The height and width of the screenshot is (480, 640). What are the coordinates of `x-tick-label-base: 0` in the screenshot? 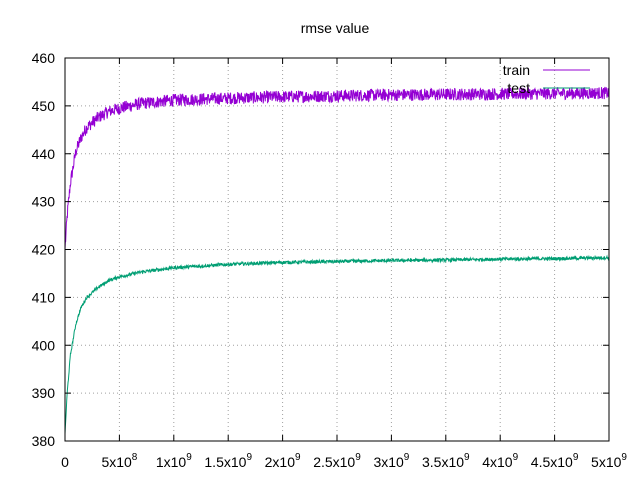 It's located at (65, 462).